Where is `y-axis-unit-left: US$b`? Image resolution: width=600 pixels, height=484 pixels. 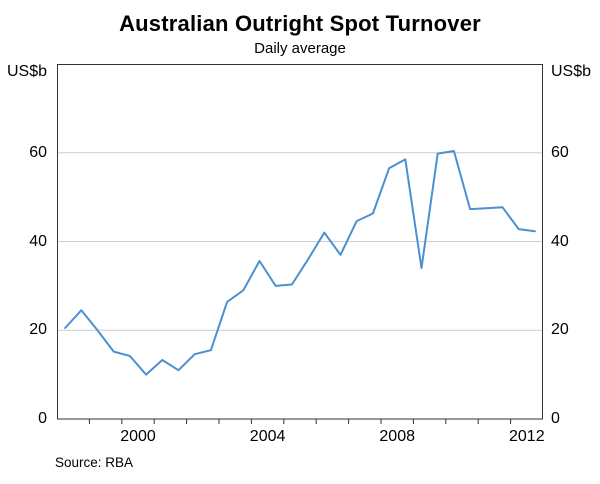 y-axis-unit-left: US$b is located at coordinates (26, 71).